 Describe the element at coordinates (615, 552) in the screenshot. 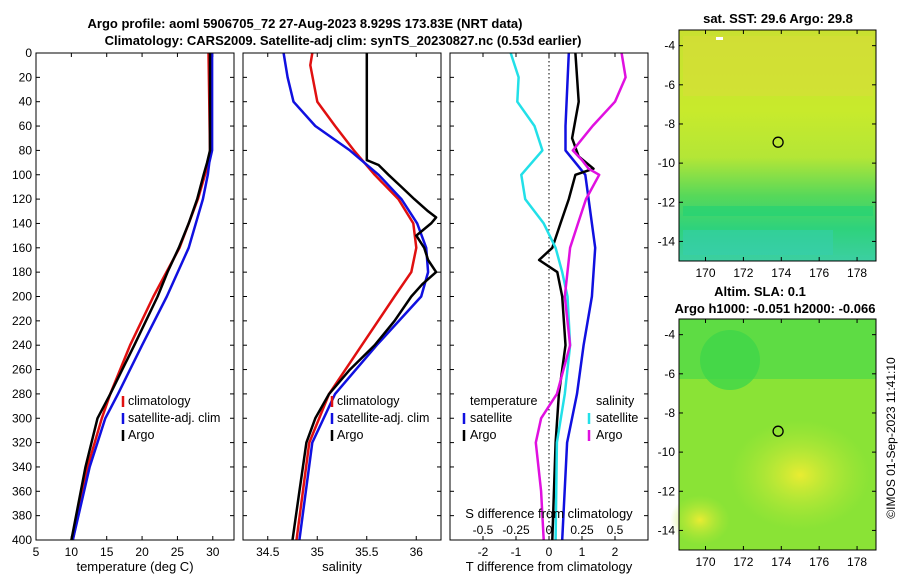

I see `x-tick-label: 2` at that location.